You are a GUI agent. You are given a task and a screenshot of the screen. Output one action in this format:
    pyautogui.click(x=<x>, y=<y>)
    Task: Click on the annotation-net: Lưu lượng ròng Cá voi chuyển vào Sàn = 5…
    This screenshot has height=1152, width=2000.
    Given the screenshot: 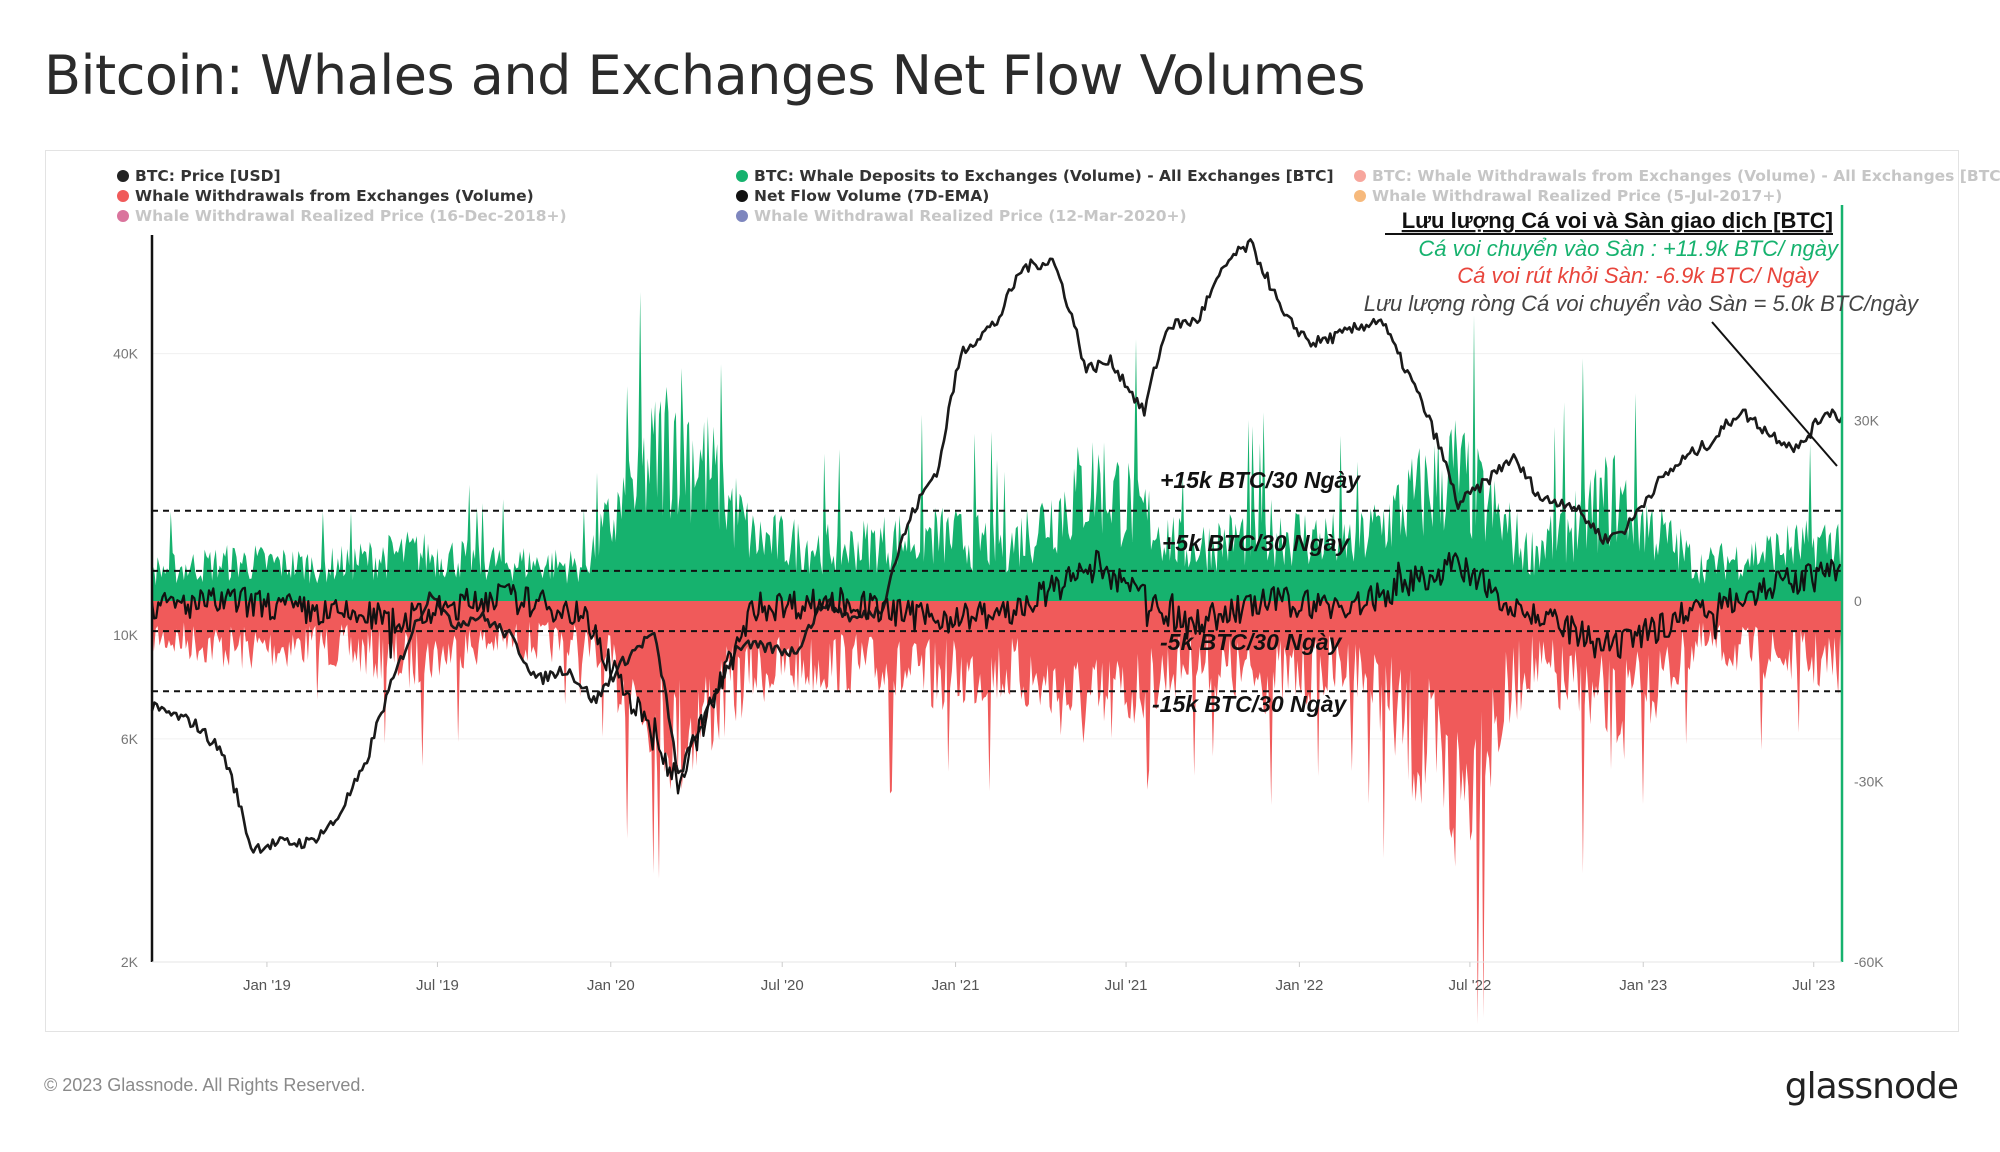 What is the action you would take?
    pyautogui.click(x=1642, y=303)
    